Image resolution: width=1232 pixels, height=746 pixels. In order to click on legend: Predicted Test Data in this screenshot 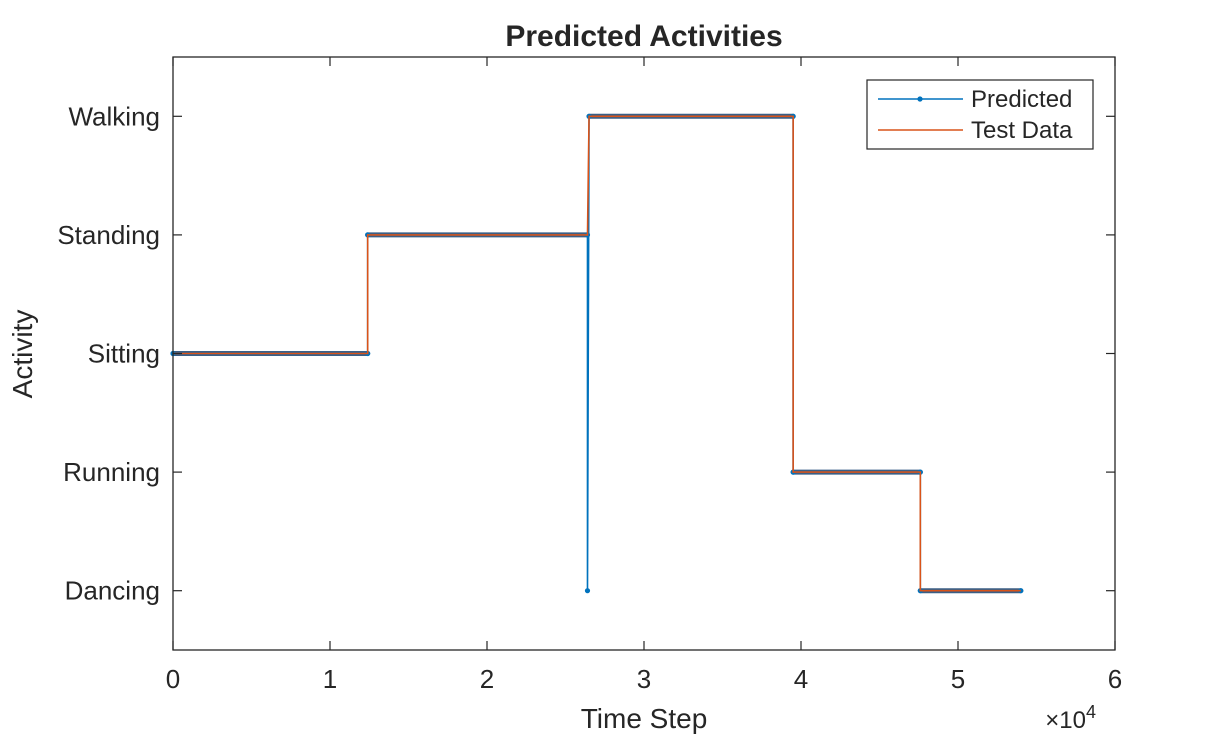, I will do `click(980, 114)`.